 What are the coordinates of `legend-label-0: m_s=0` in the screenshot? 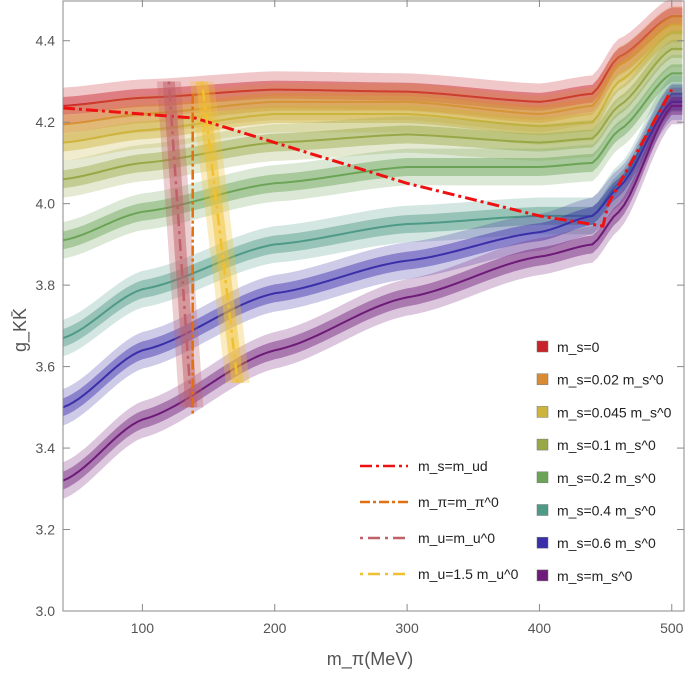 It's located at (578, 347).